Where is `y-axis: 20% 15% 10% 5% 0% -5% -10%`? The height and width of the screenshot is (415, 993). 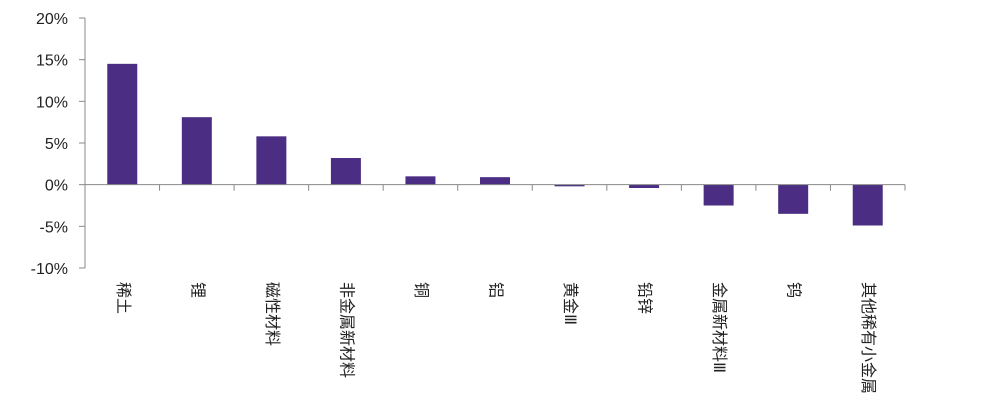 y-axis: 20% 15% 10% 5% 0% -5% -10% is located at coordinates (58, 144).